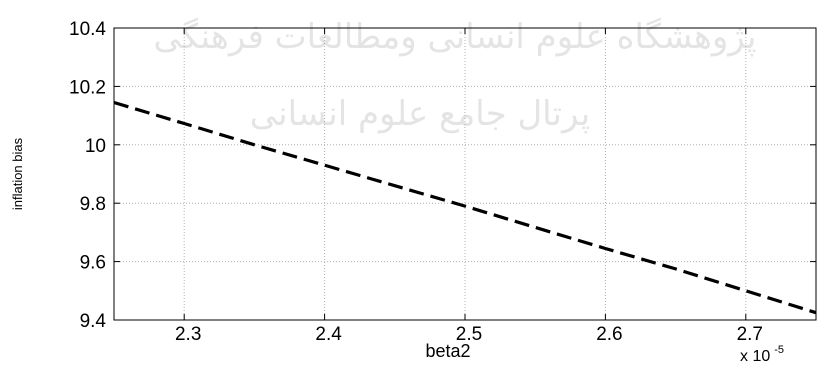 Image resolution: width=821 pixels, height=367 pixels. What do you see at coordinates (755, 356) in the screenshot?
I see `x-axis-multiplier-base: x 10` at bounding box center [755, 356].